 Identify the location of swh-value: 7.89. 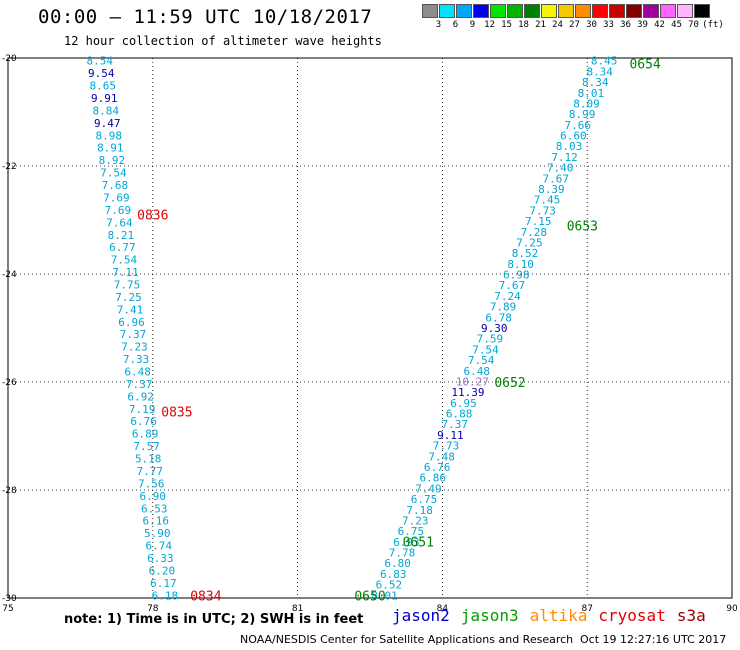
(503, 307).